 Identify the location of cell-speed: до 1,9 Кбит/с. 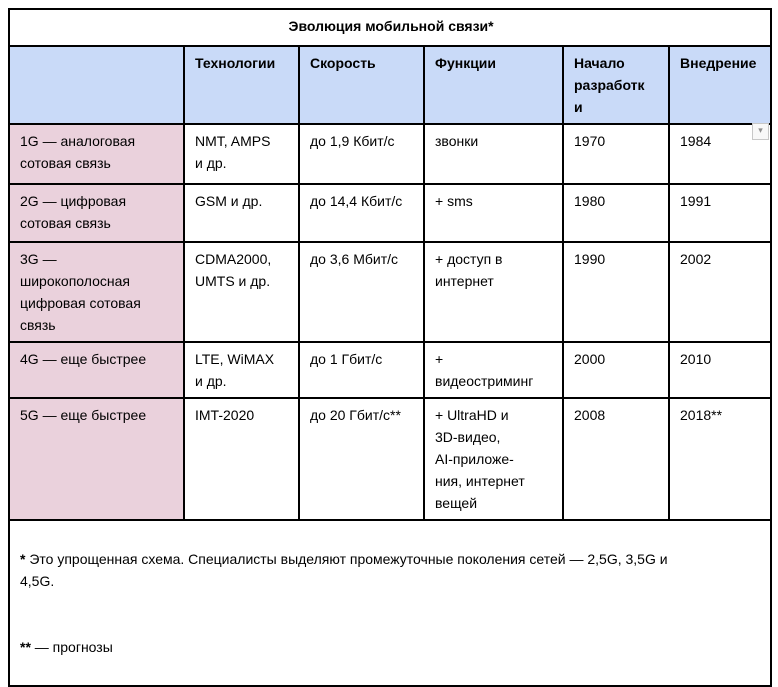
(361, 154).